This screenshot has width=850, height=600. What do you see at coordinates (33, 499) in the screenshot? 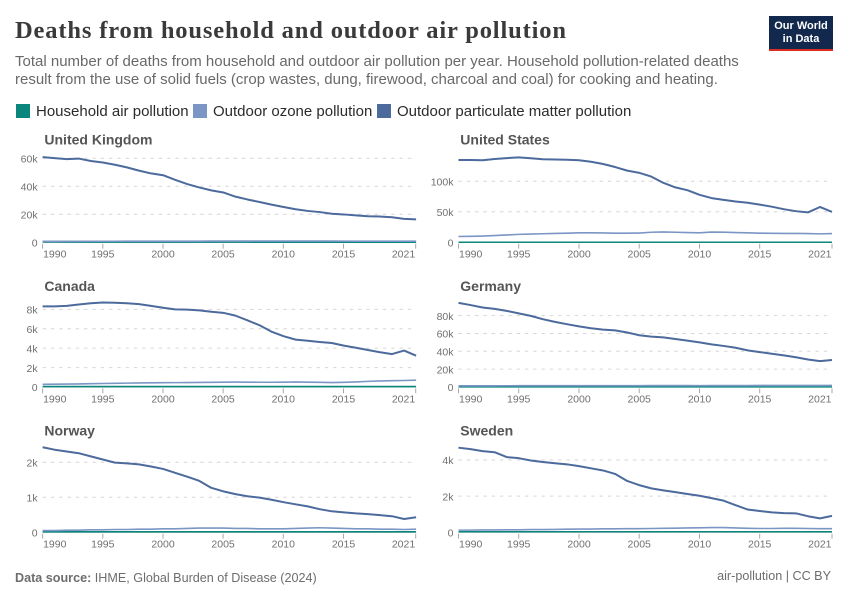
I see `svg-text: 1k` at bounding box center [33, 499].